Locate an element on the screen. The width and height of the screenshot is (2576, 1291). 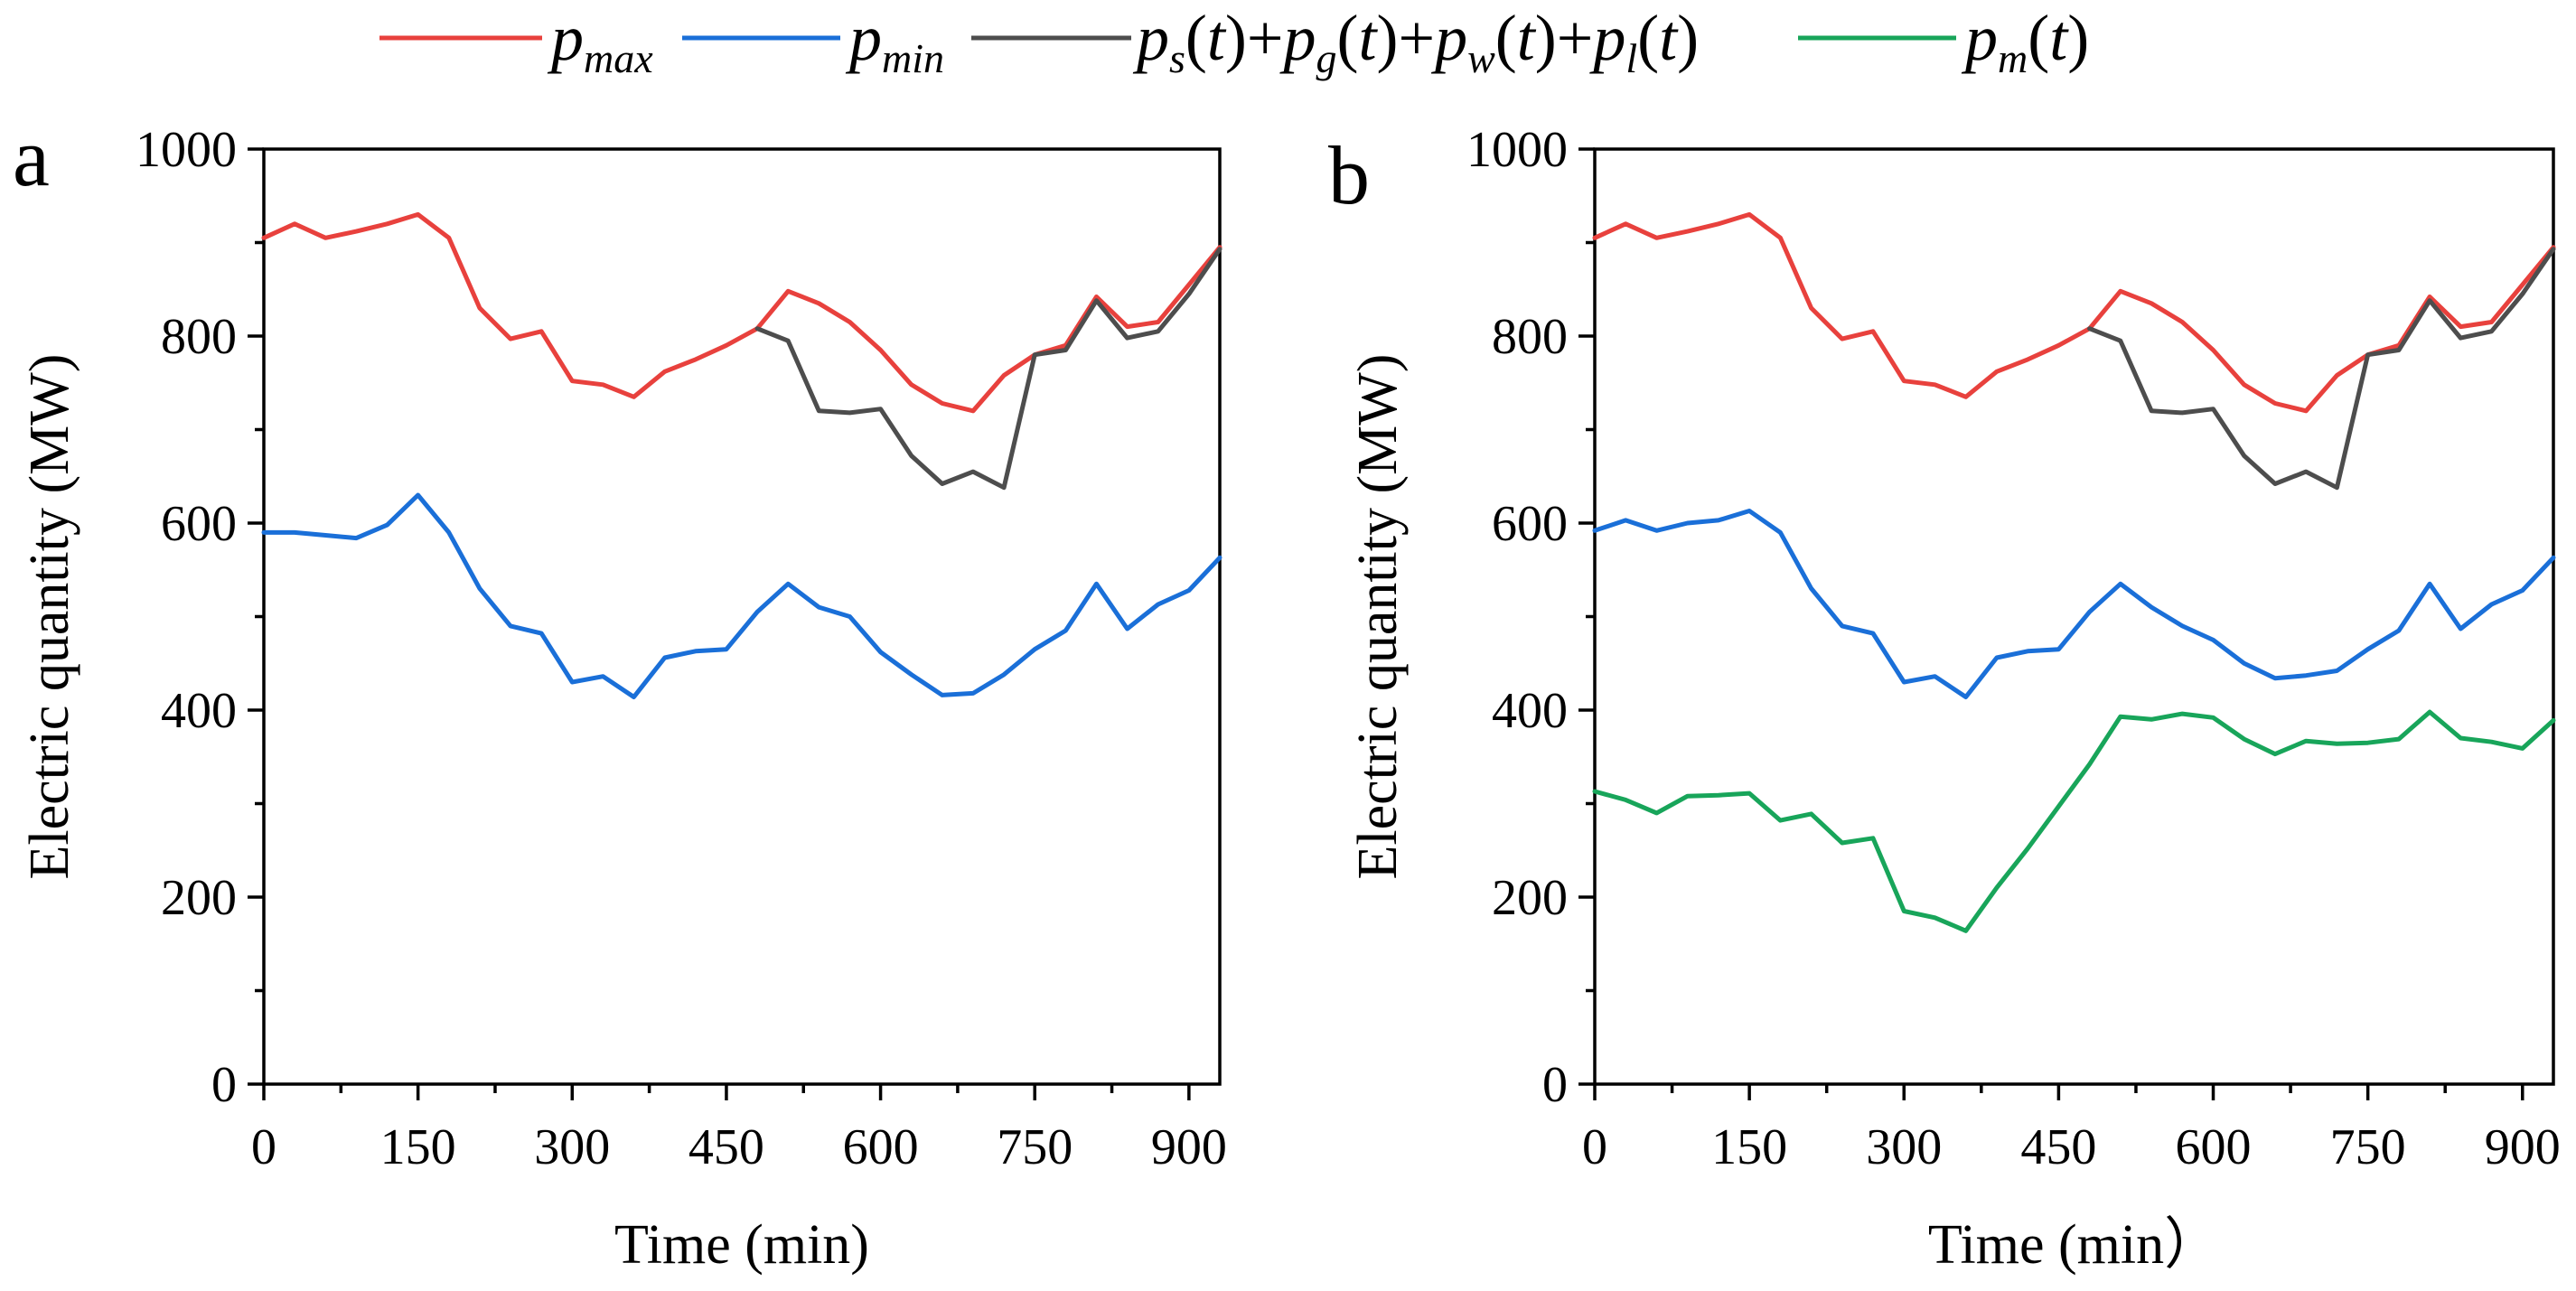
panel-b-label: b is located at coordinates (1349, 175).